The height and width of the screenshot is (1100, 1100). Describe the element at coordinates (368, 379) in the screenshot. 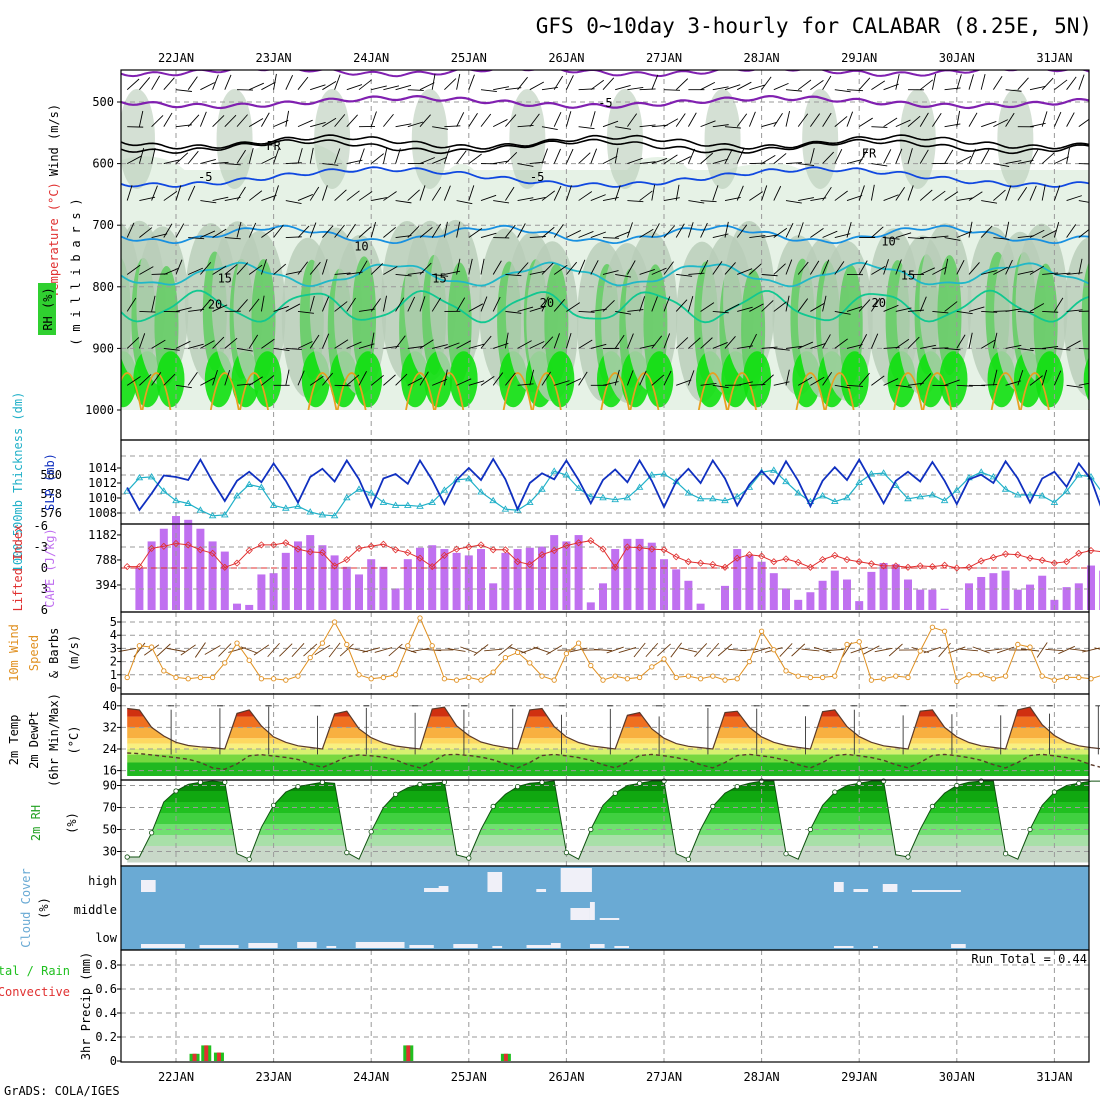

I see `rh-cell-max` at that location.